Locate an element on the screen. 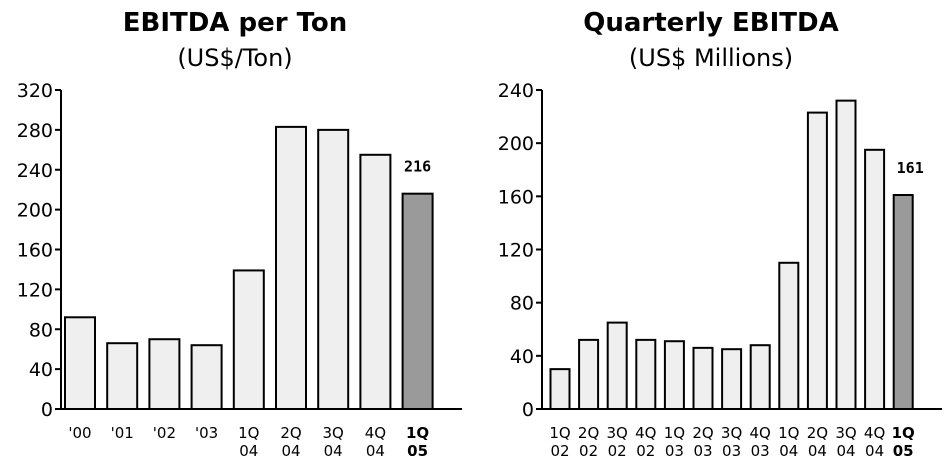  x-tick-label: 4Q 02 is located at coordinates (645, 442).